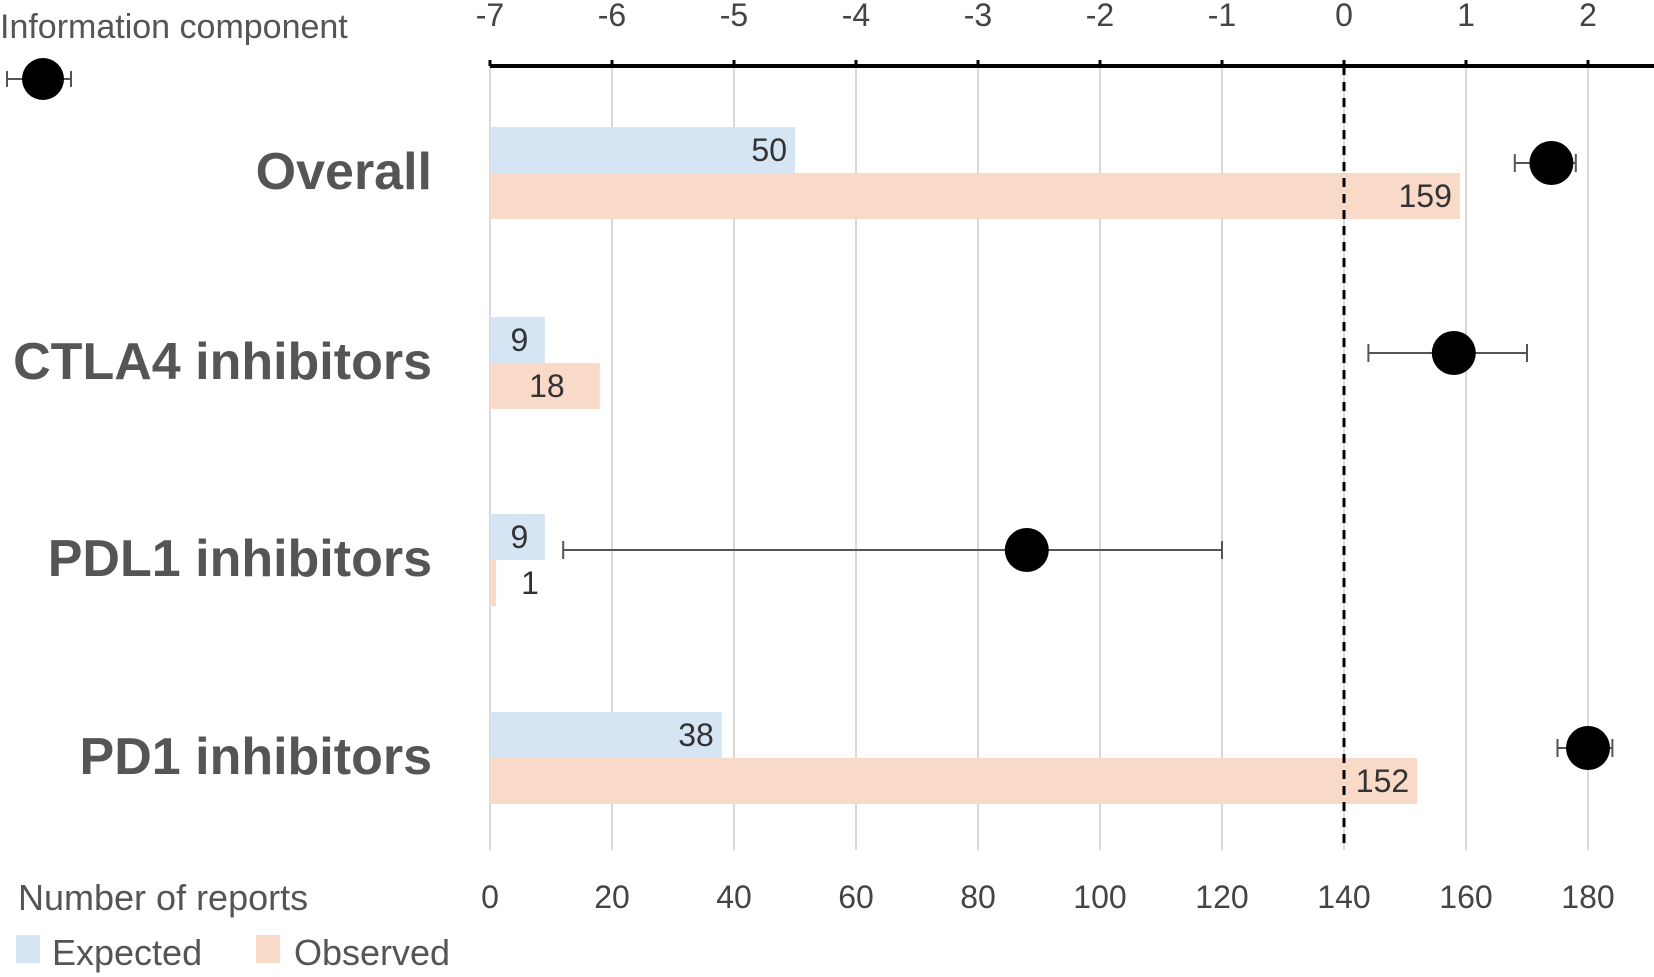 The width and height of the screenshot is (1654, 977). What do you see at coordinates (1222, 16) in the screenshot?
I see `top-tick-label: -1` at bounding box center [1222, 16].